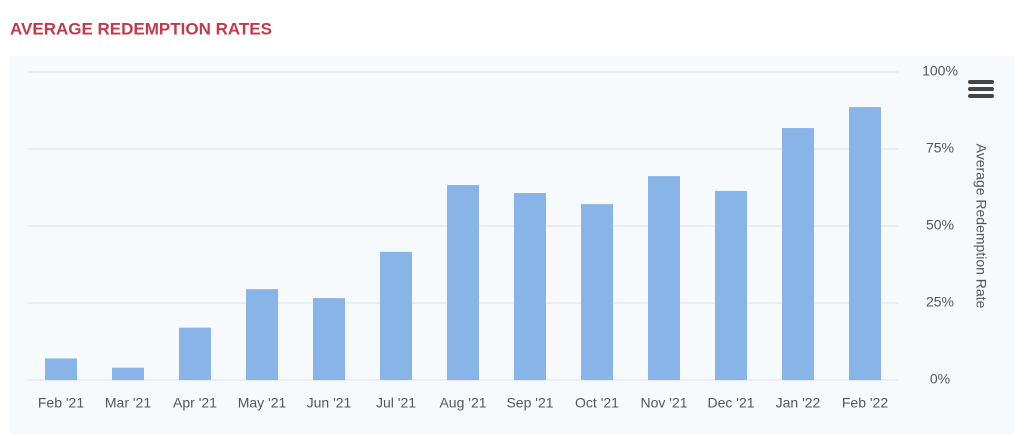 This screenshot has height=437, width=1024. I want to click on menu-button, so click(981, 89).